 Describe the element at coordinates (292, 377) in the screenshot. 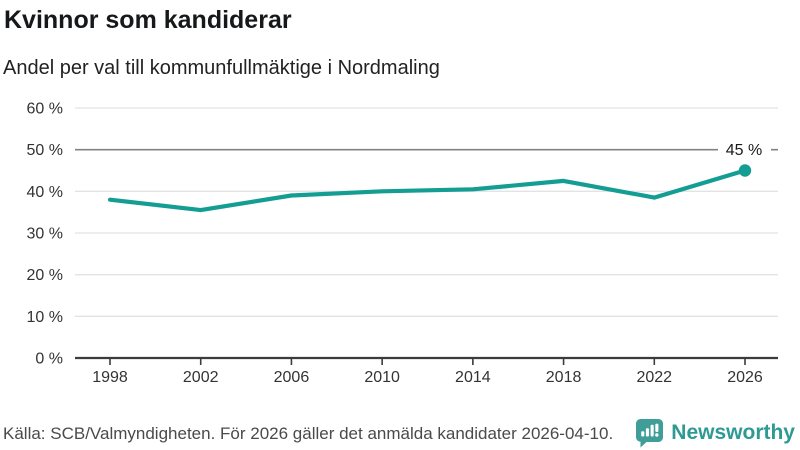

I see `svg-text: 2006` at that location.